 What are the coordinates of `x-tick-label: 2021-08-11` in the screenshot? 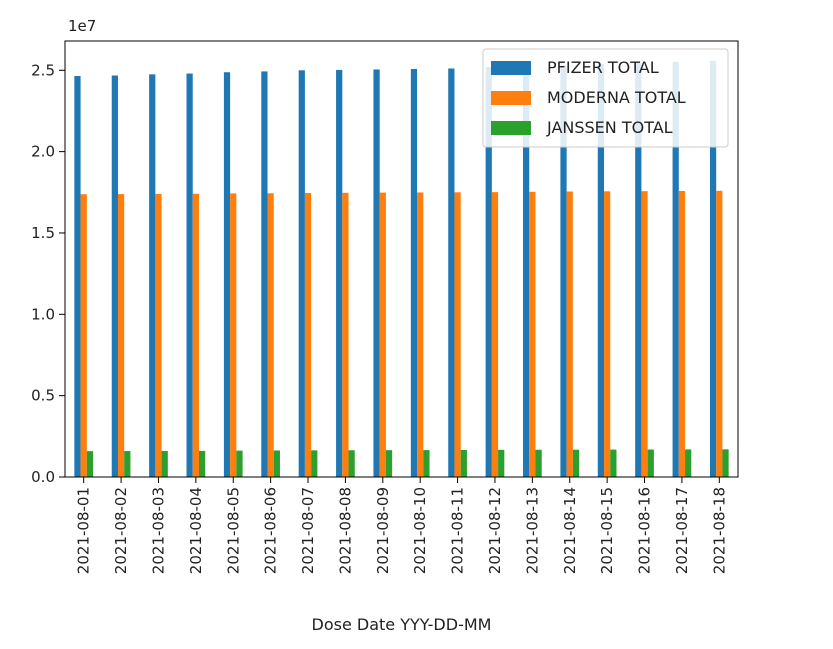 It's located at (458, 530).